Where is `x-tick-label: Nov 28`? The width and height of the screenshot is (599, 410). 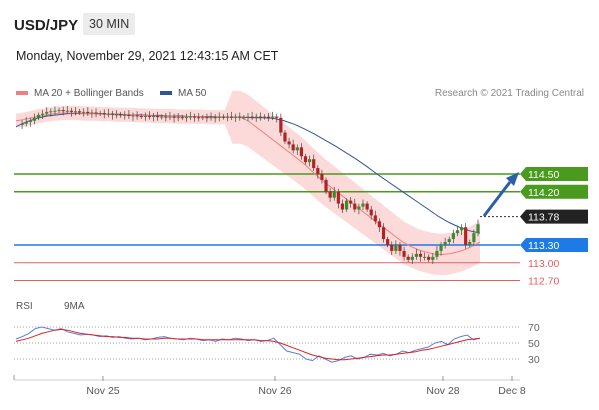 x-tick-label: Nov 28 is located at coordinates (442, 391).